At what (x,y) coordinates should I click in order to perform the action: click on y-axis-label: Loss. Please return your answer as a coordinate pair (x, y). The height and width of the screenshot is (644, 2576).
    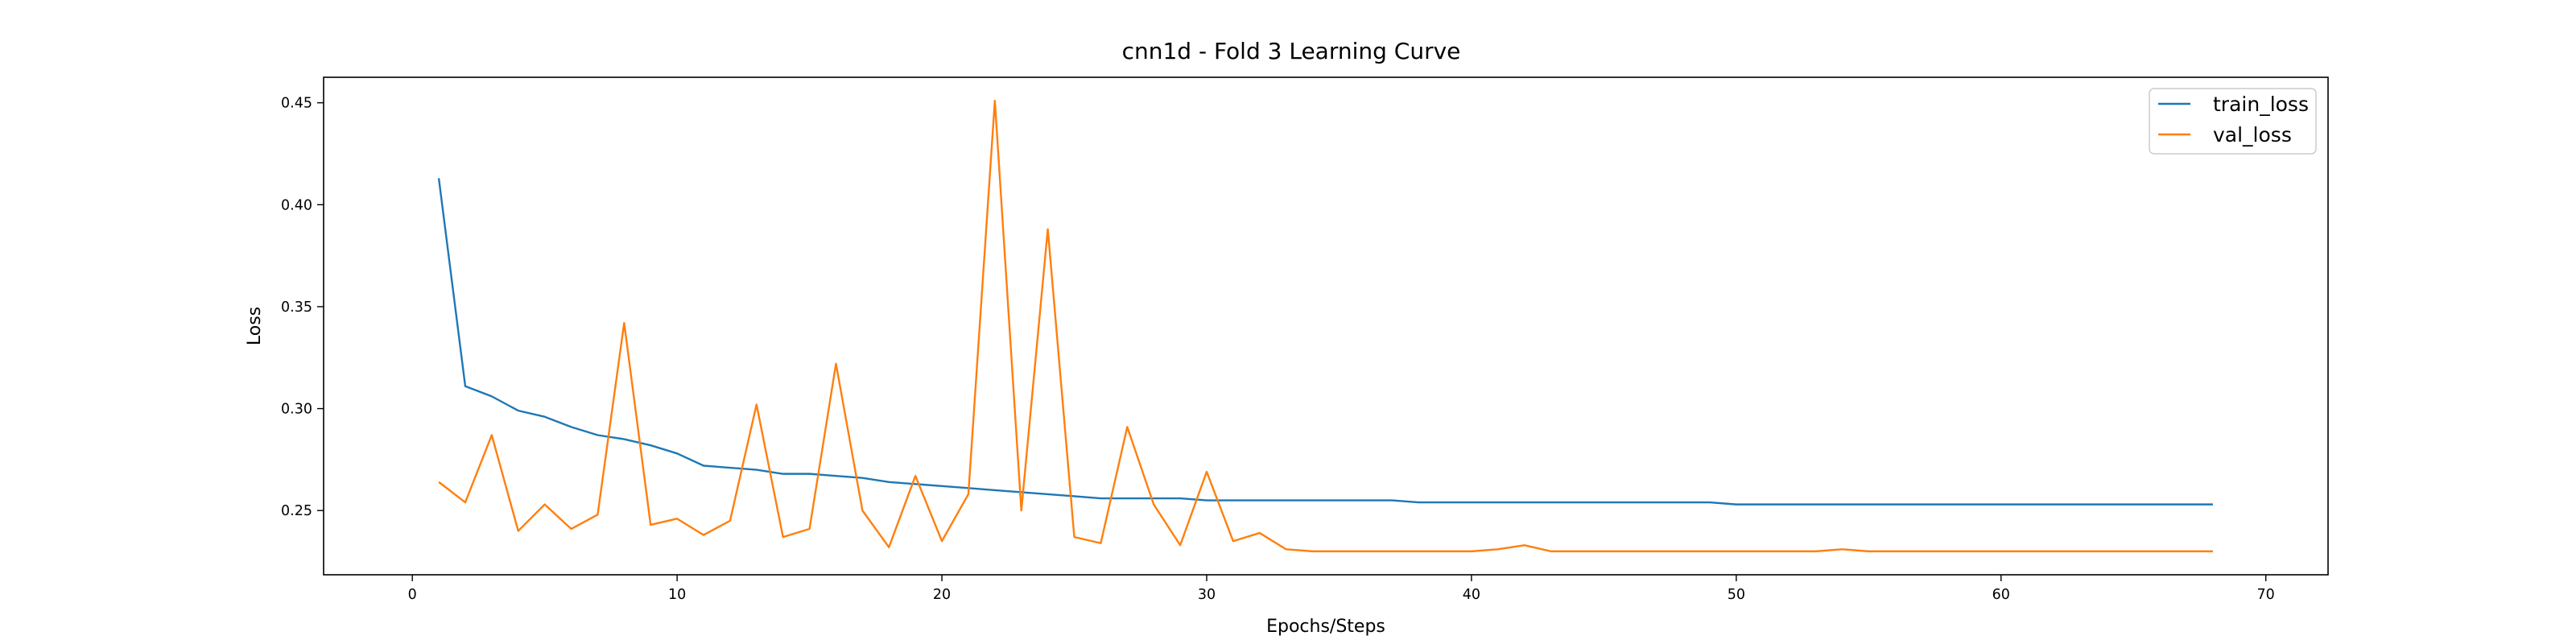
    Looking at the image, I should click on (255, 326).